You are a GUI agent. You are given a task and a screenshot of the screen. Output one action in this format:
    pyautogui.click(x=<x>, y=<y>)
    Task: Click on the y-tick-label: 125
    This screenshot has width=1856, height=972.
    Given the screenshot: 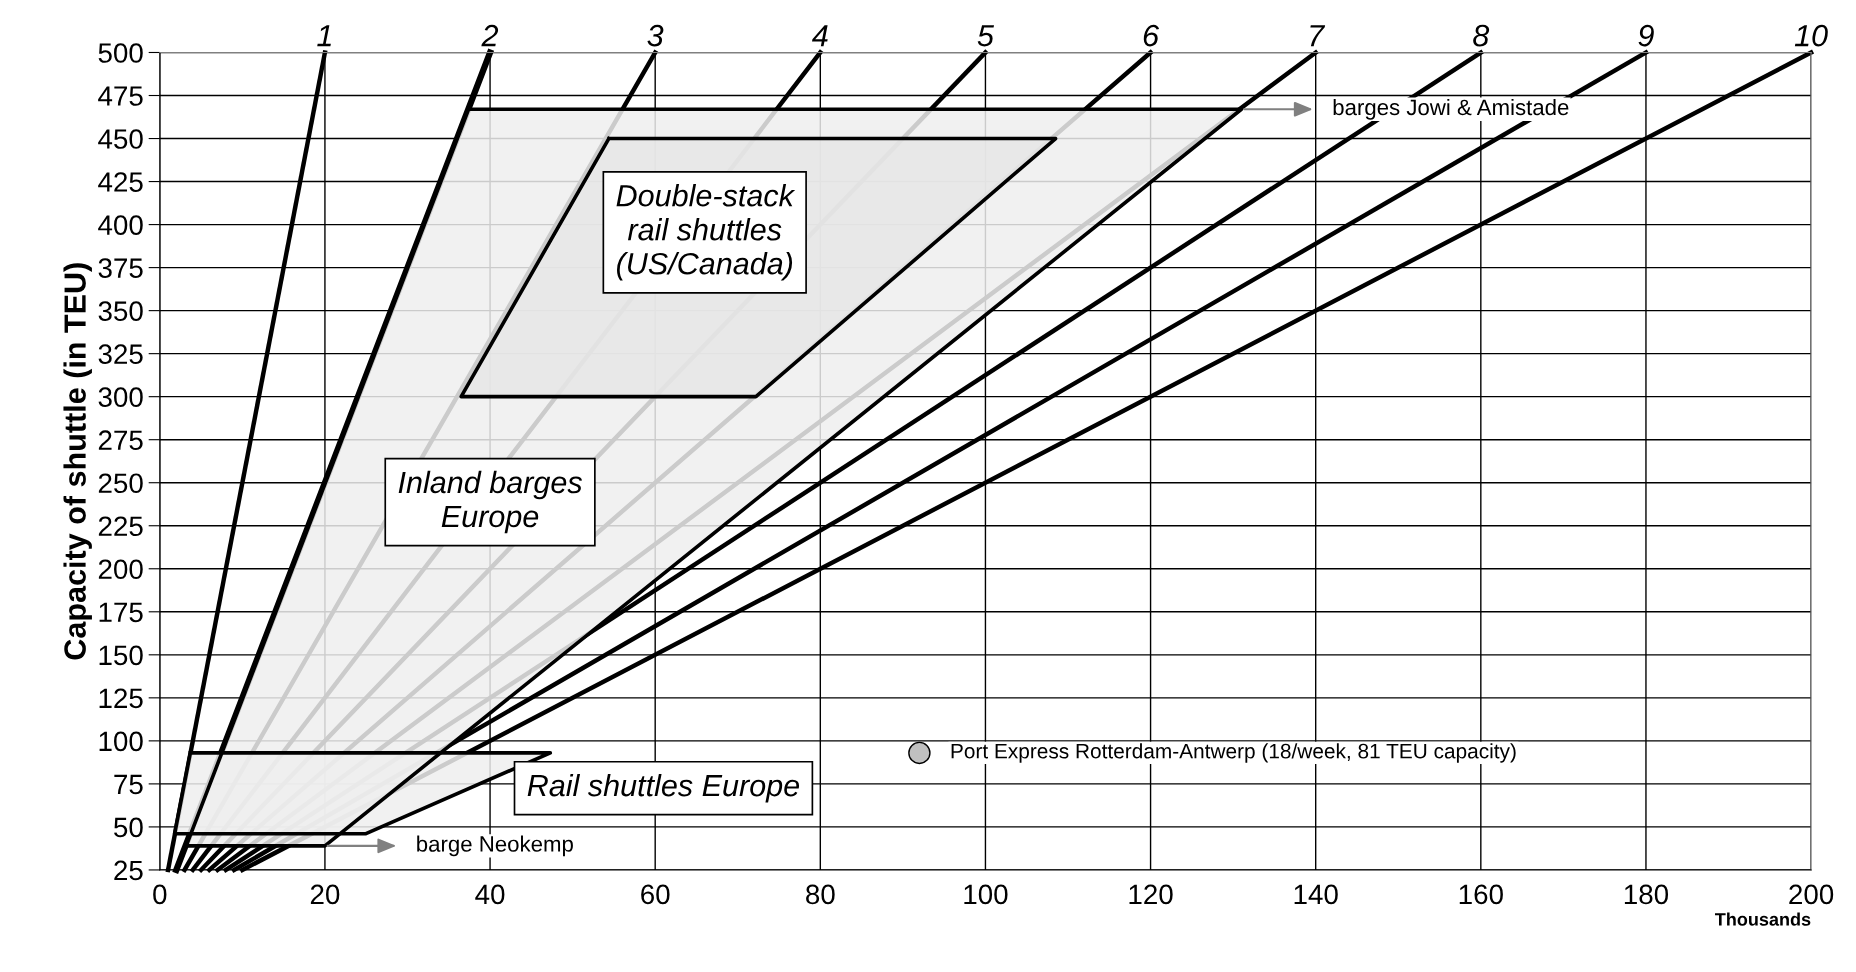 What is the action you would take?
    pyautogui.click(x=121, y=698)
    